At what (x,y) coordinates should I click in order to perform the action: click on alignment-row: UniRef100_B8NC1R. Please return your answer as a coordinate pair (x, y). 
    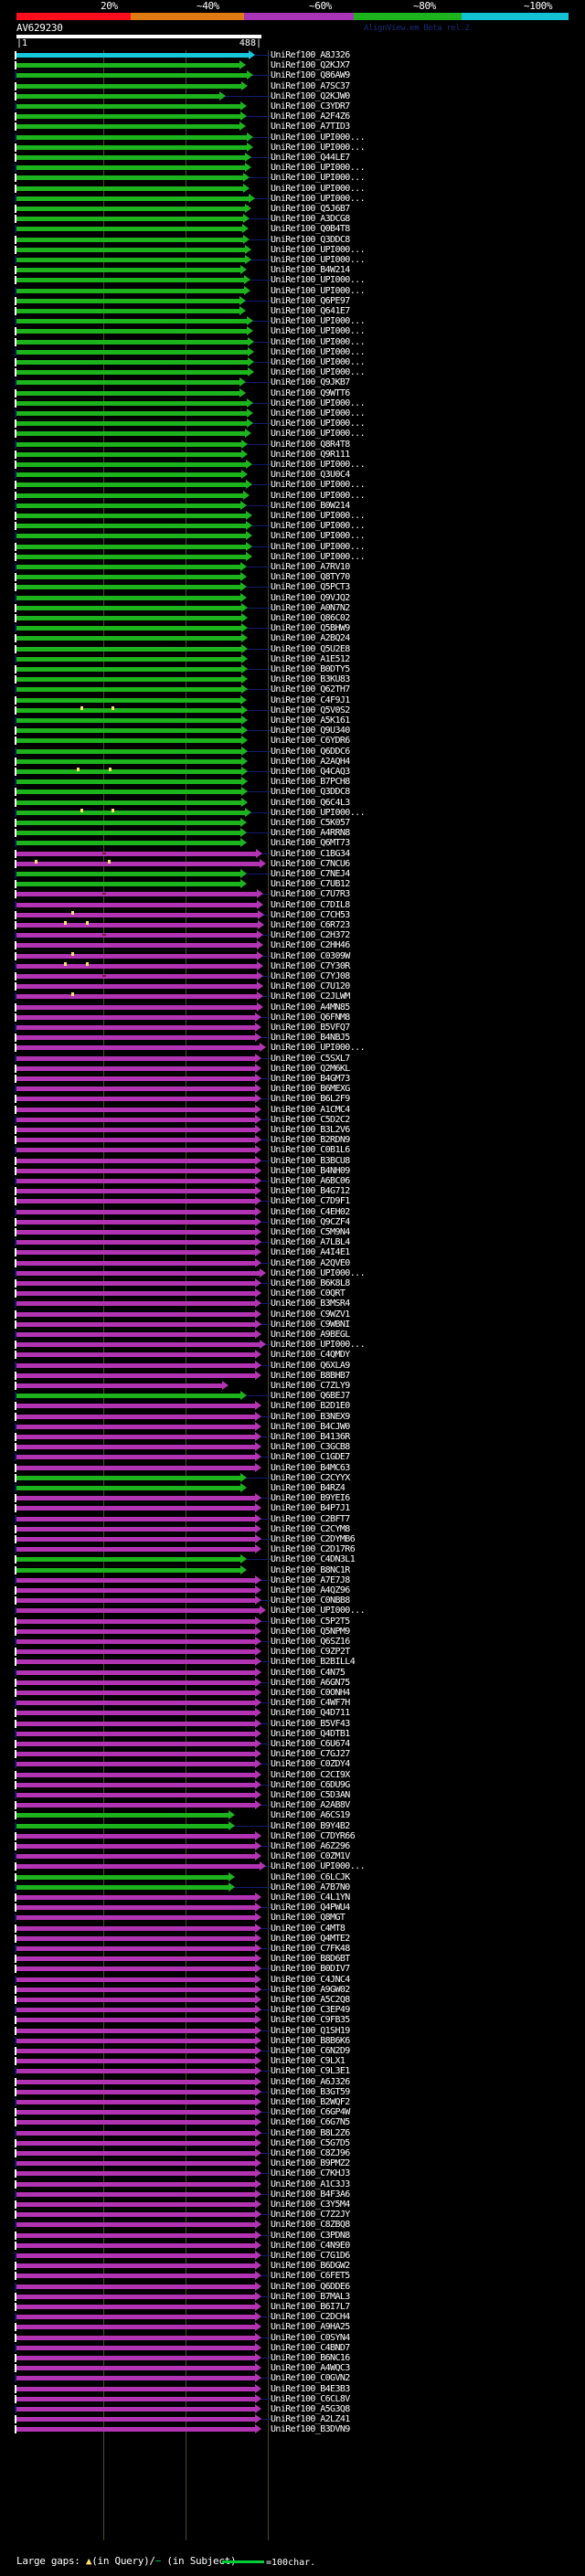
    Looking at the image, I should click on (293, 1569).